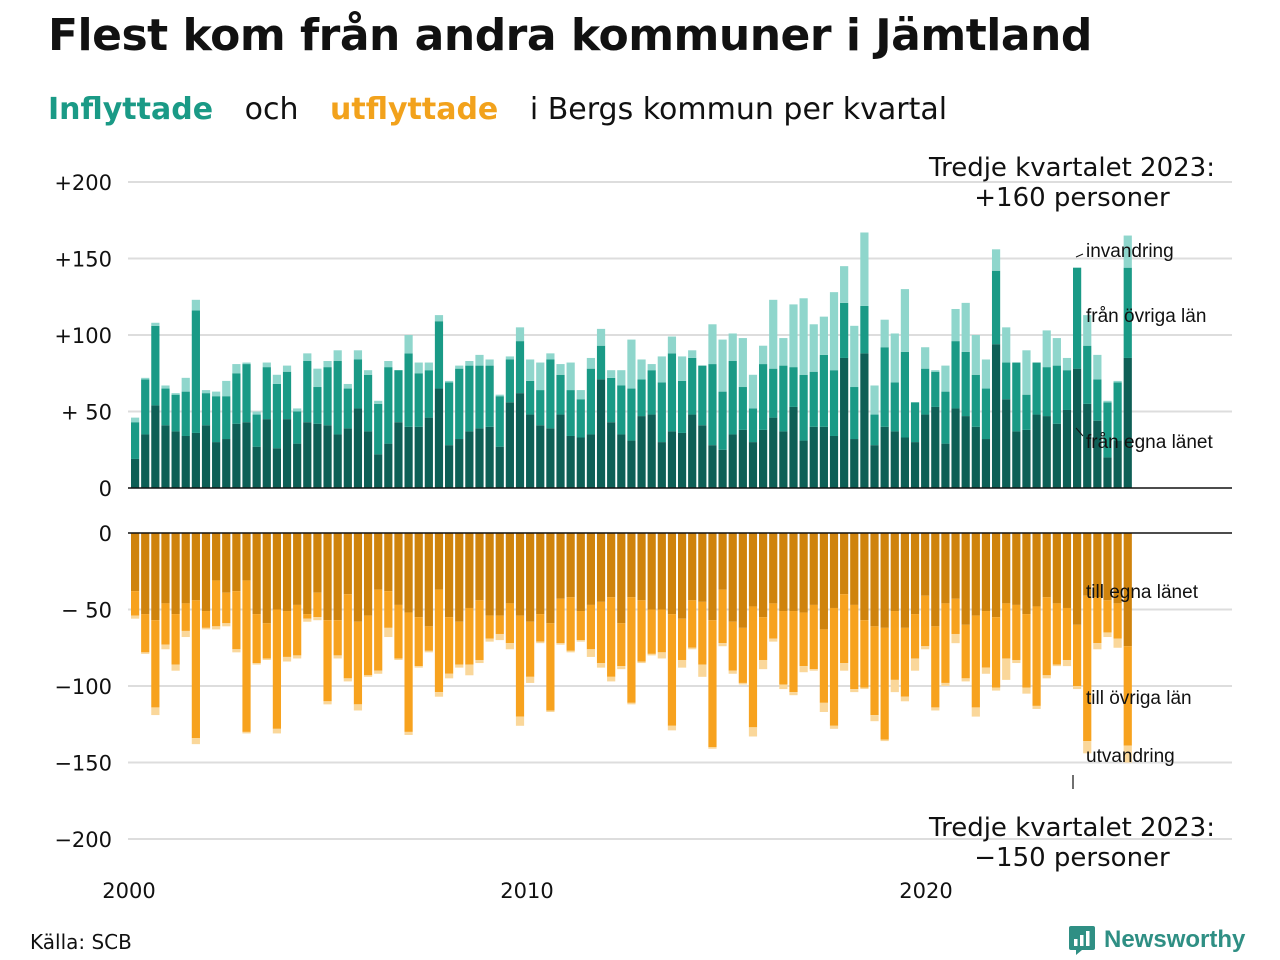 This screenshot has width=1280, height=960. I want to click on bottom-annotation-line2: −150 personer, so click(1072, 858).